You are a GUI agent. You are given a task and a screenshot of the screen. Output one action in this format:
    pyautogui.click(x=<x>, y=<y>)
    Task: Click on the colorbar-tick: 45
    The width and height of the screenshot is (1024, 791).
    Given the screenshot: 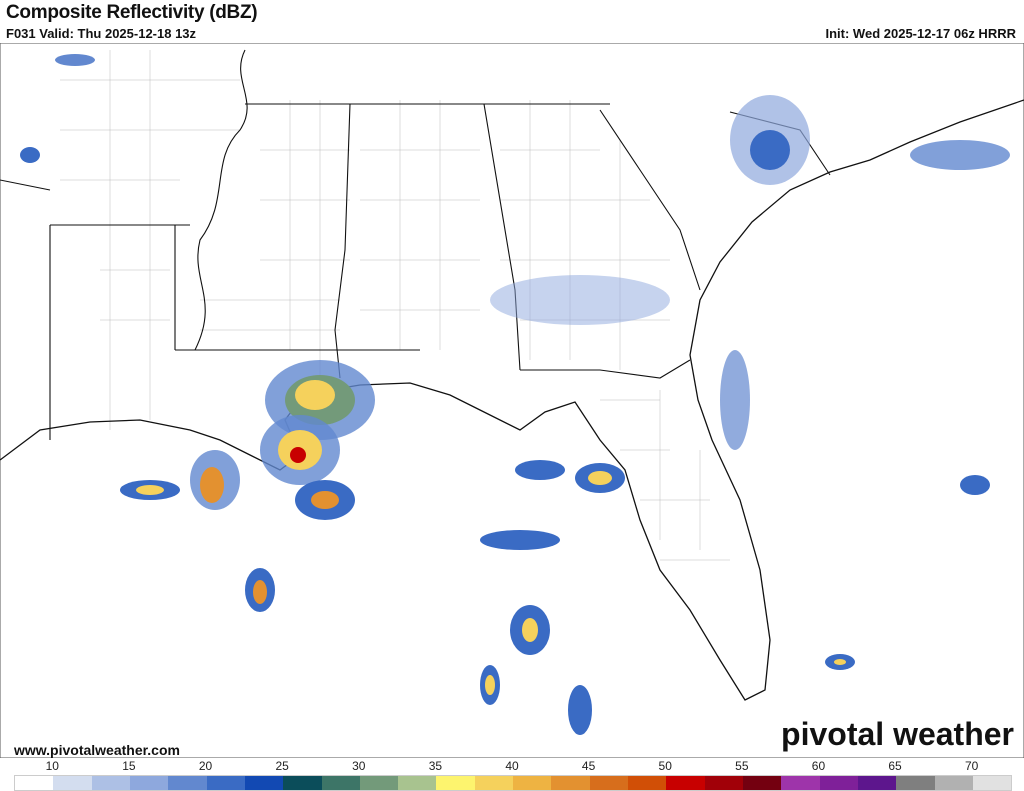 What is the action you would take?
    pyautogui.click(x=588, y=766)
    